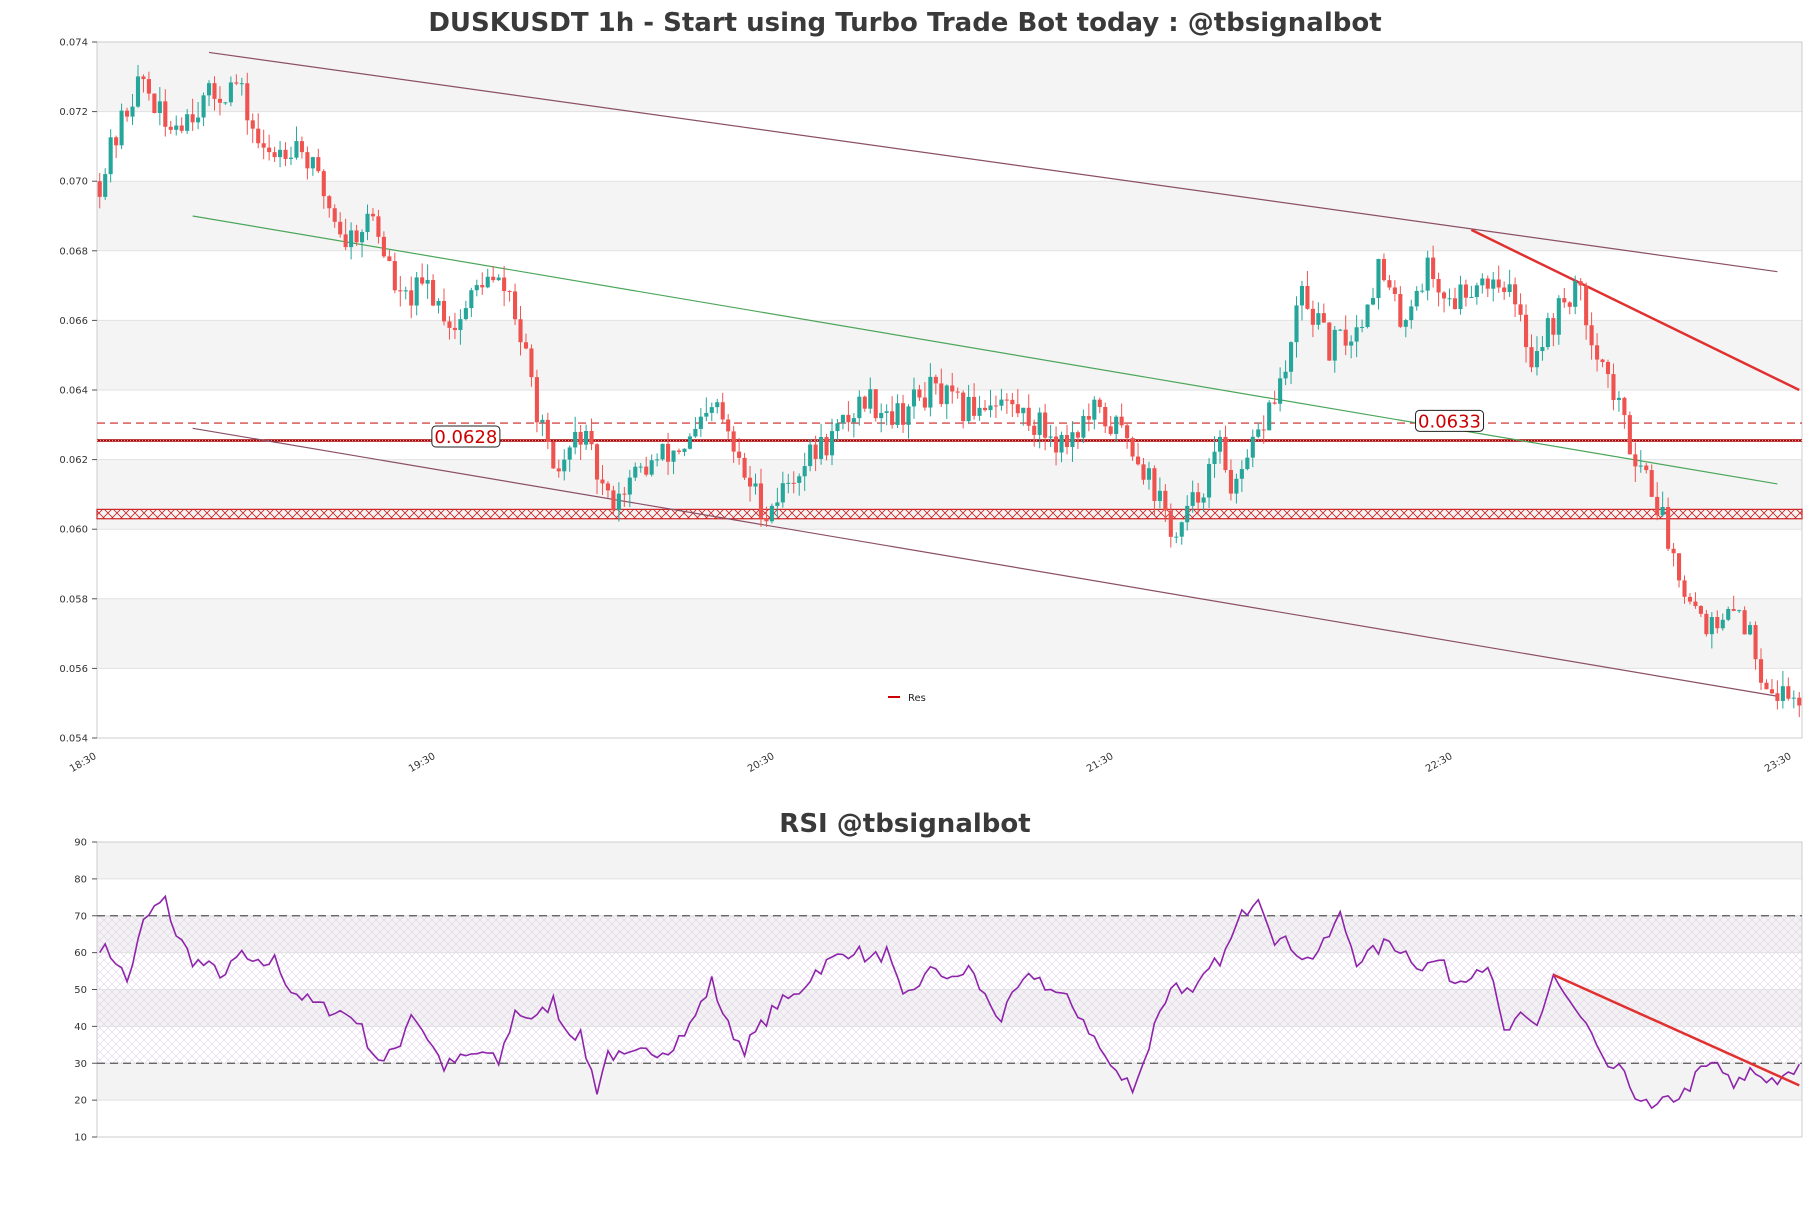 The image size is (1811, 1208). What do you see at coordinates (80, 879) in the screenshot?
I see `rsi-y-tick-label: 80` at bounding box center [80, 879].